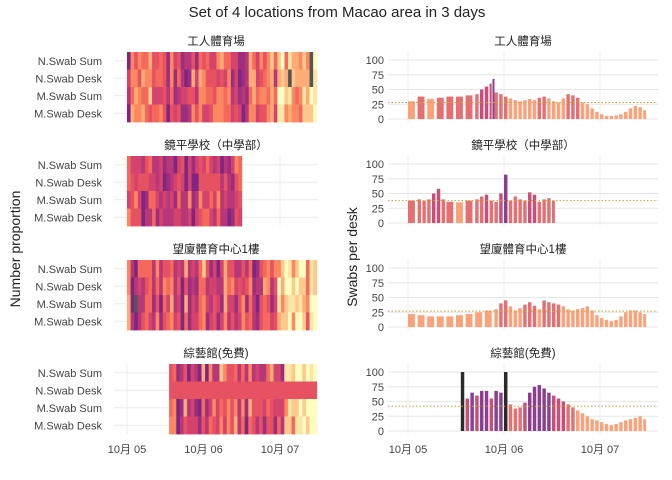 This screenshot has height=480, width=672. I want to click on row-label: N.Swab Sum, so click(70, 166).